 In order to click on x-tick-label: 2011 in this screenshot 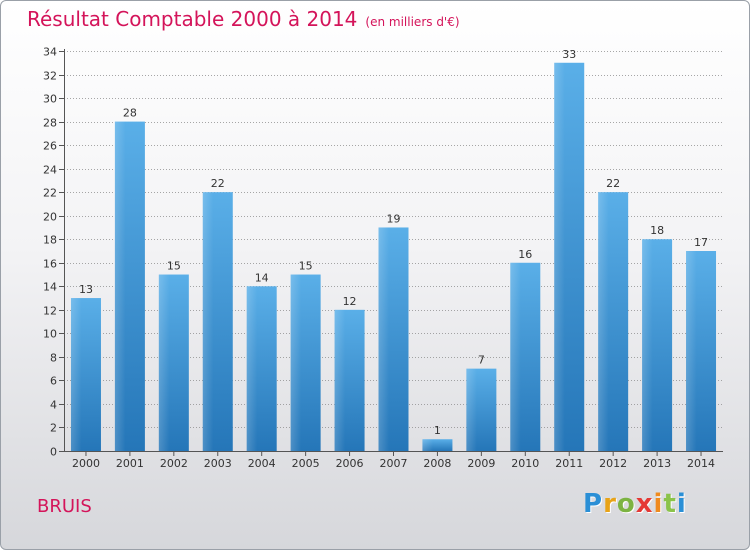, I will do `click(569, 463)`.